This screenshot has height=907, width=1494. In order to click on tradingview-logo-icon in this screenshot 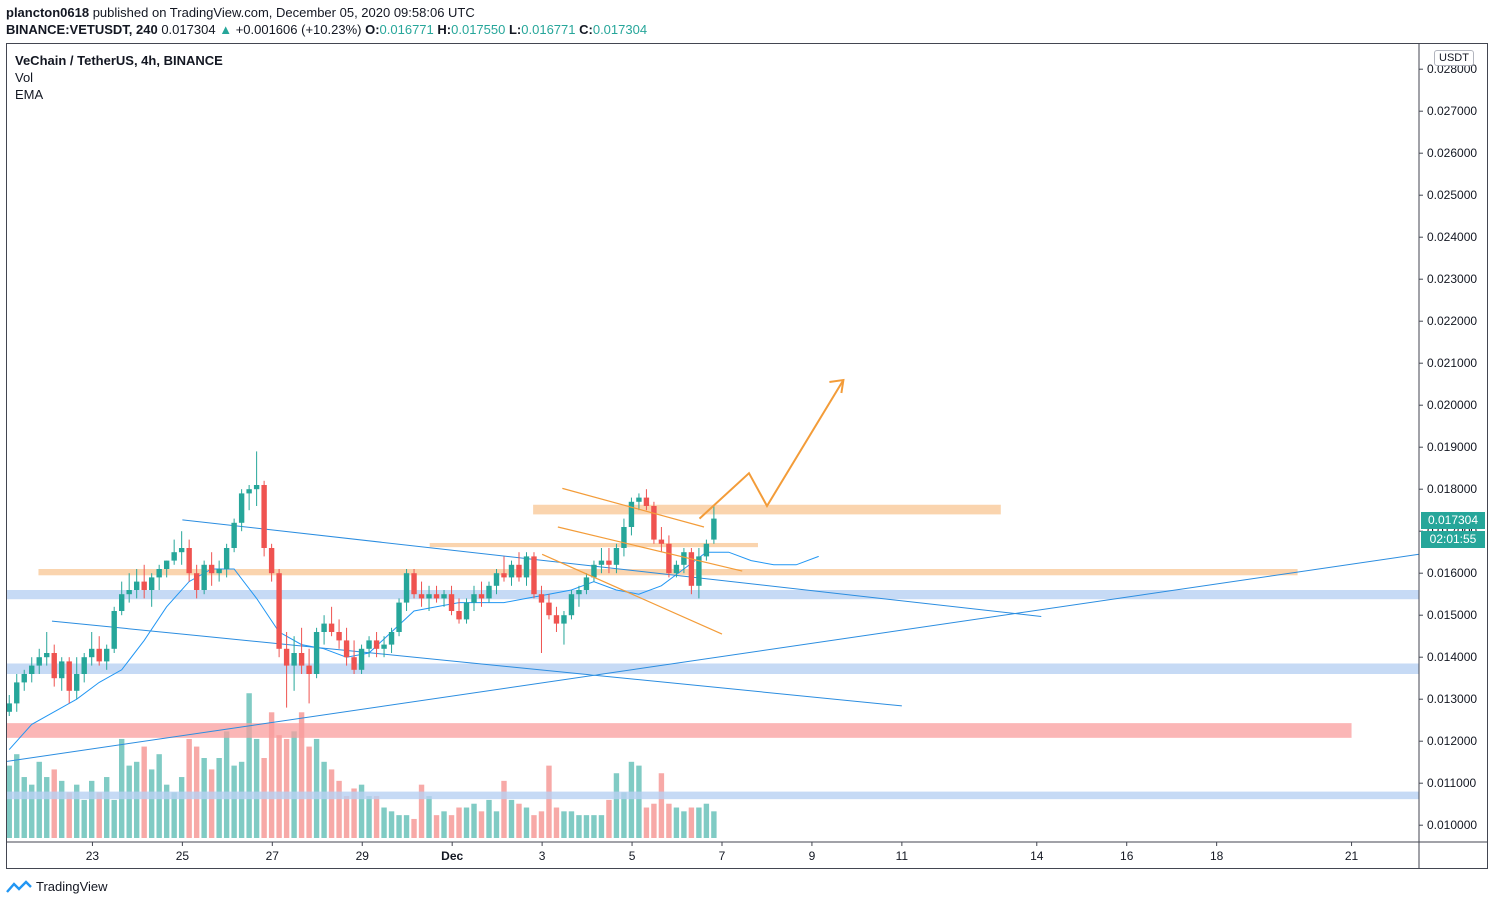, I will do `click(19, 886)`.